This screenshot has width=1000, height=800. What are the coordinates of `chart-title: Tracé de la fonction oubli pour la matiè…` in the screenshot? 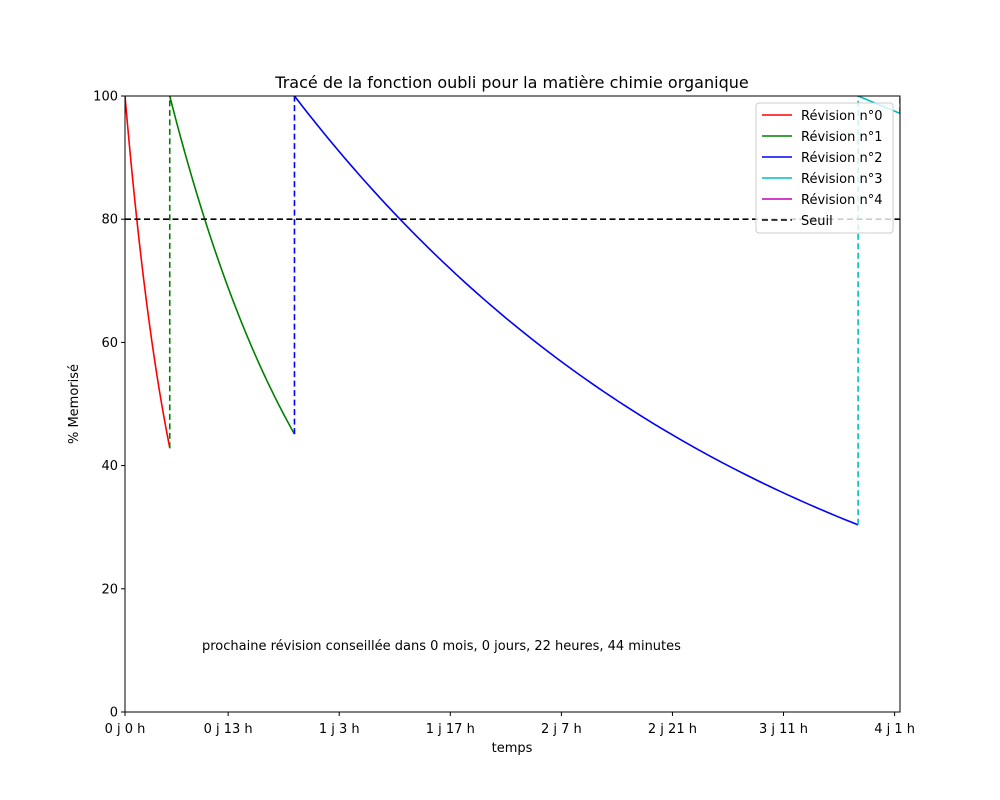 It's located at (511, 82).